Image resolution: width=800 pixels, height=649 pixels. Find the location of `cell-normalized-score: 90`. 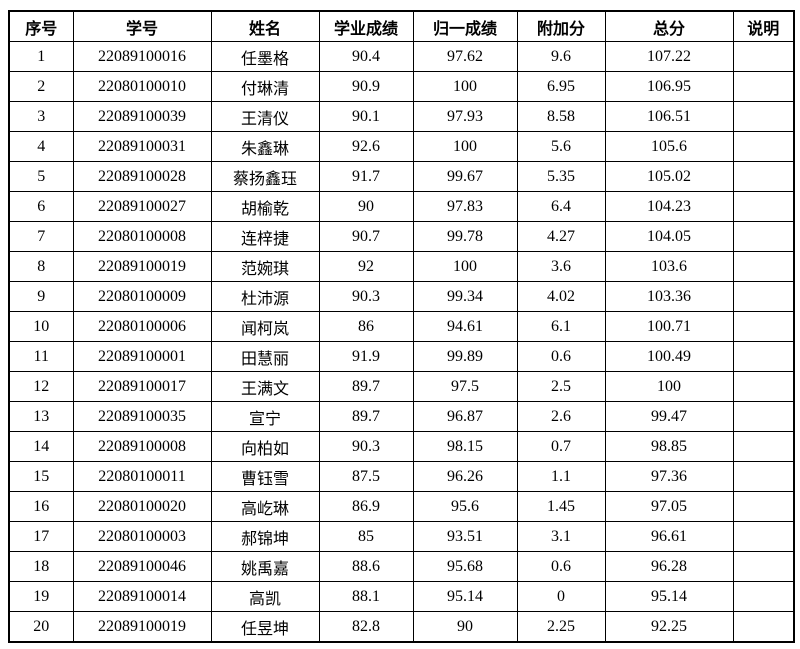

cell-normalized-score: 90 is located at coordinates (465, 627).